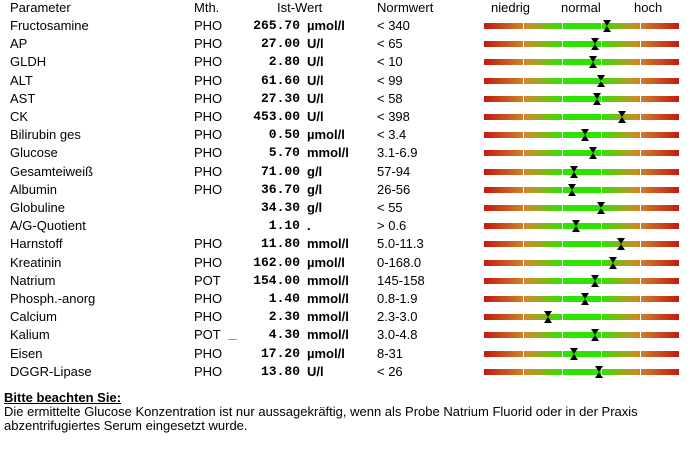 Image resolution: width=700 pixels, height=453 pixels. Describe the element at coordinates (207, 280) in the screenshot. I see `row-method: POT` at that location.